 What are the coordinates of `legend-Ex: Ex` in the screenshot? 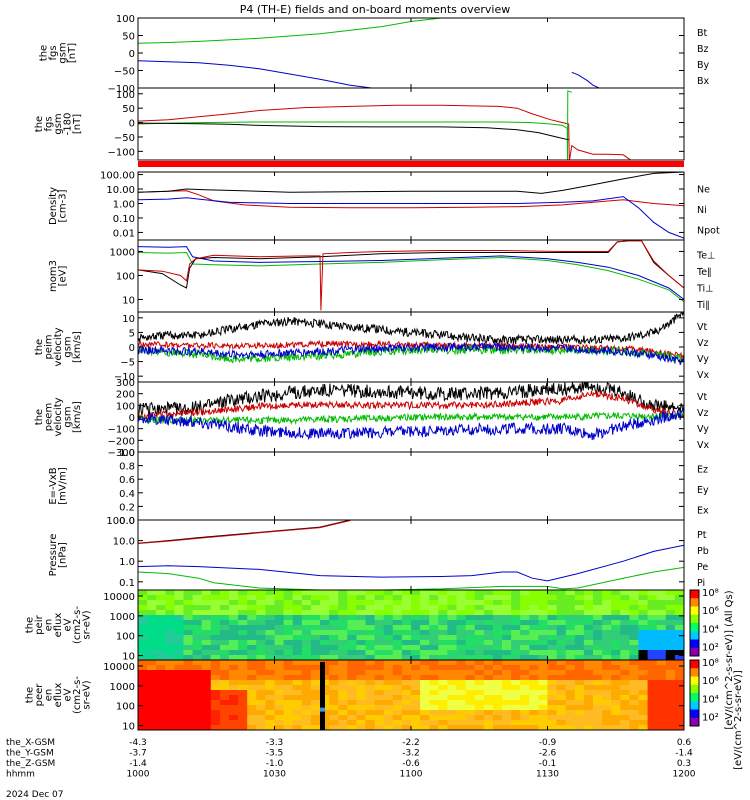 It's located at (703, 511).